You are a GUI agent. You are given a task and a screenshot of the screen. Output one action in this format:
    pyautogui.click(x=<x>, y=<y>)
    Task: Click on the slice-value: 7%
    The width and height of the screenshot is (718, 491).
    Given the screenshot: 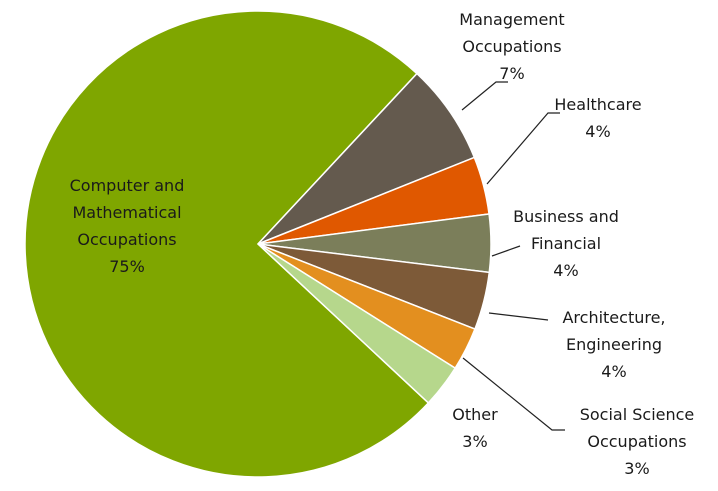 What is the action you would take?
    pyautogui.click(x=512, y=73)
    